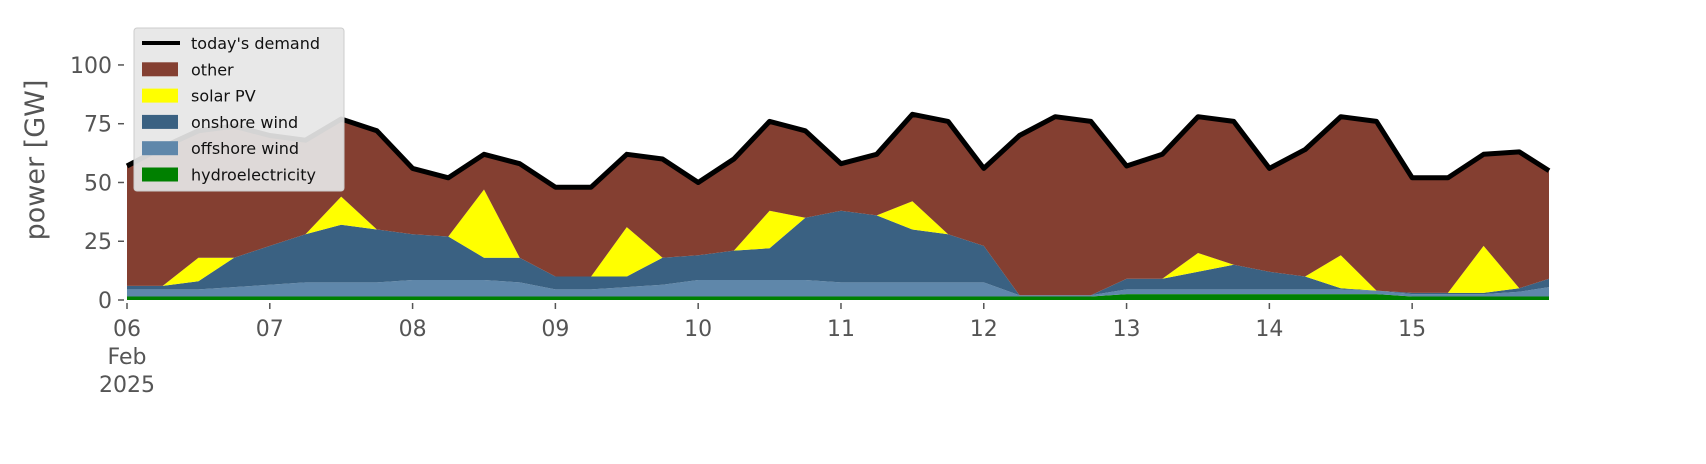 This screenshot has height=464, width=1706. What do you see at coordinates (98, 183) in the screenshot?
I see `y-tick-label: 50` at bounding box center [98, 183].